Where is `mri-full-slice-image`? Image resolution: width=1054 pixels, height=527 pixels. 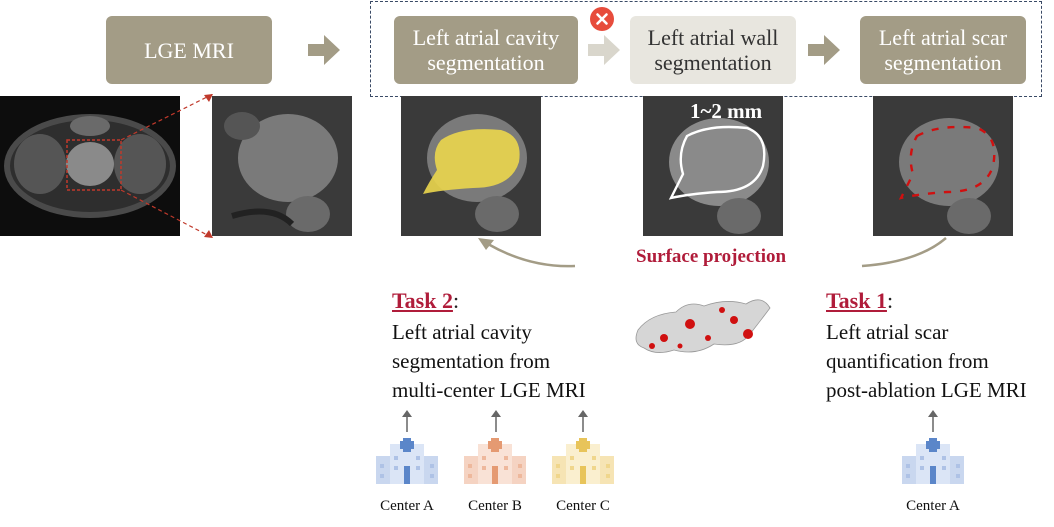
mri-full-slice-image is located at coordinates (90, 166).